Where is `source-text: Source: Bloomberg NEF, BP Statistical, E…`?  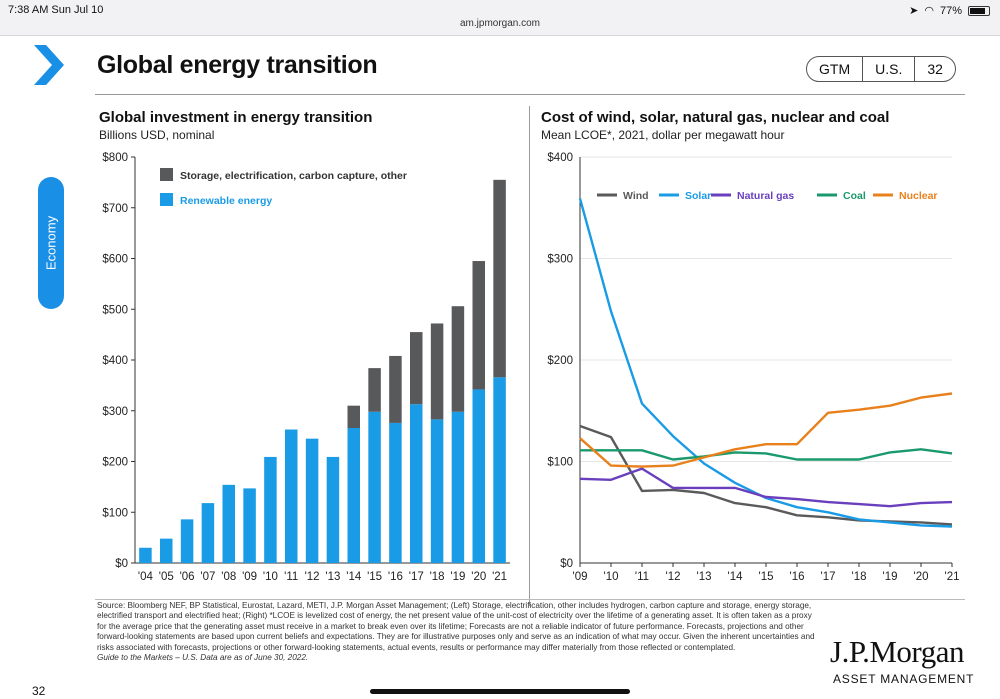
source-text: Source: Bloomberg NEF, BP Statistical, E… is located at coordinates (456, 626).